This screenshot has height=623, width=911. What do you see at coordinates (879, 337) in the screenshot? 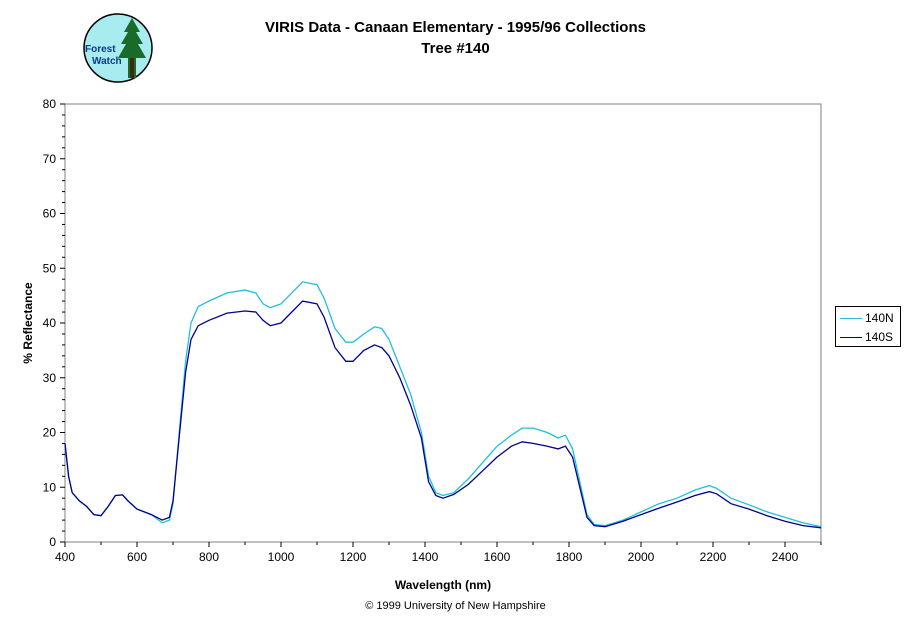
I see `legend-label-140s: 140S` at bounding box center [879, 337].